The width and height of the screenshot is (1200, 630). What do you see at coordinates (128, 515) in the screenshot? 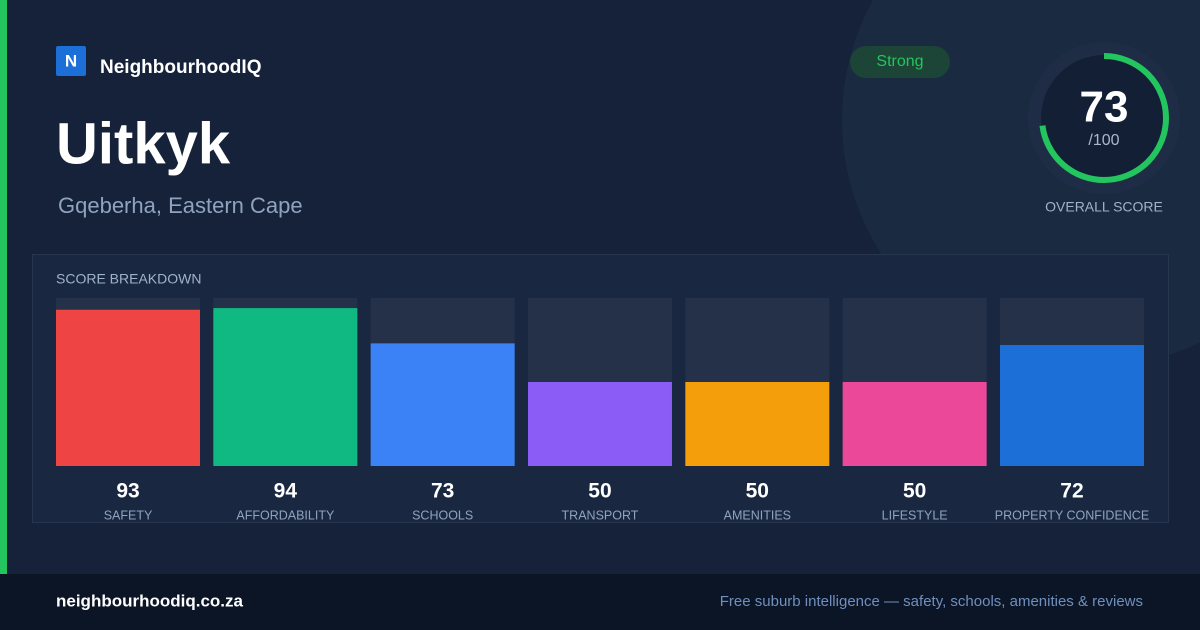
I see `category-label: SAFETY` at bounding box center [128, 515].